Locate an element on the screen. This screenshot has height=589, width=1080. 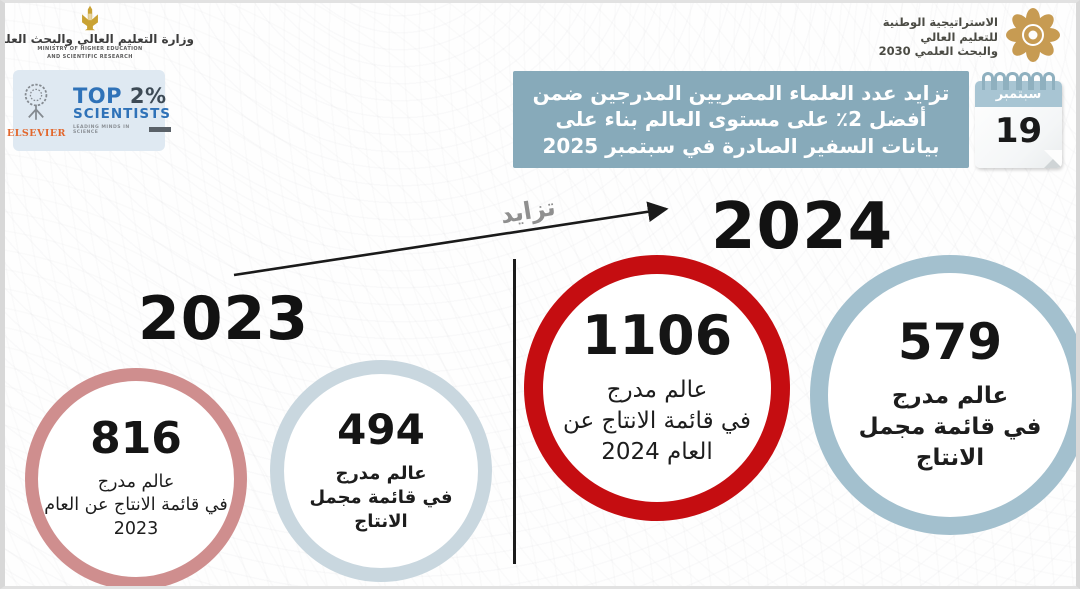
calendar-day: 19 is located at coordinates (1018, 131).